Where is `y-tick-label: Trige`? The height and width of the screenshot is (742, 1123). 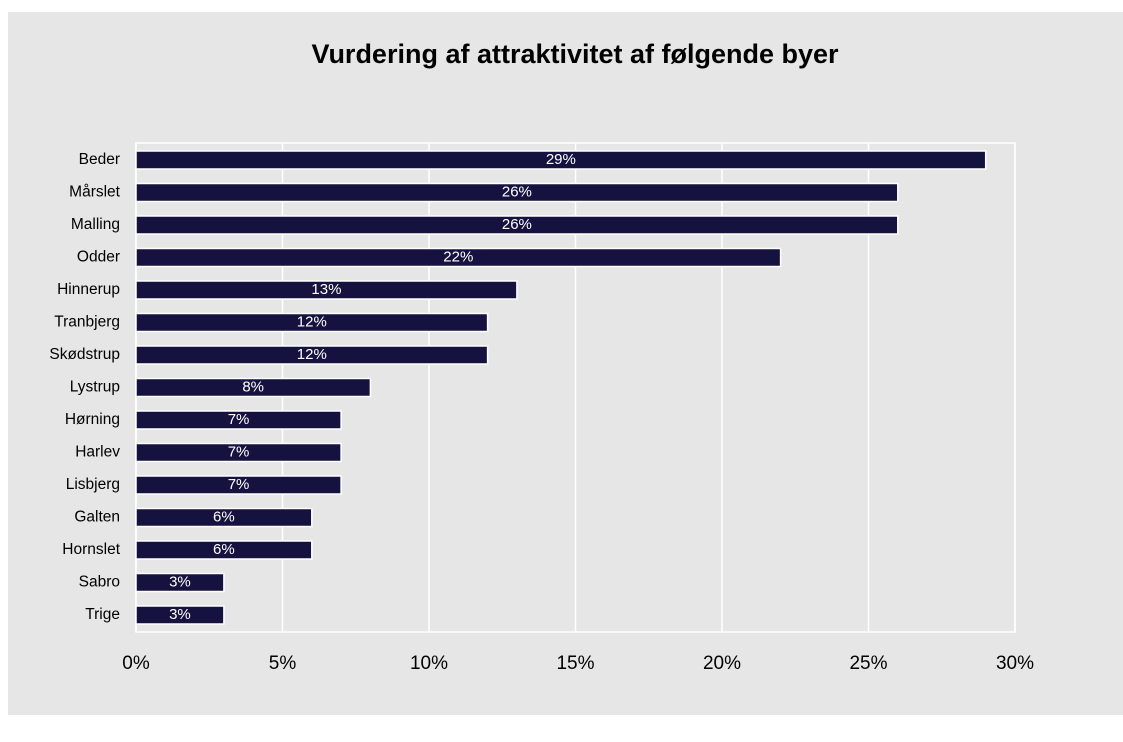 y-tick-label: Trige is located at coordinates (102, 614).